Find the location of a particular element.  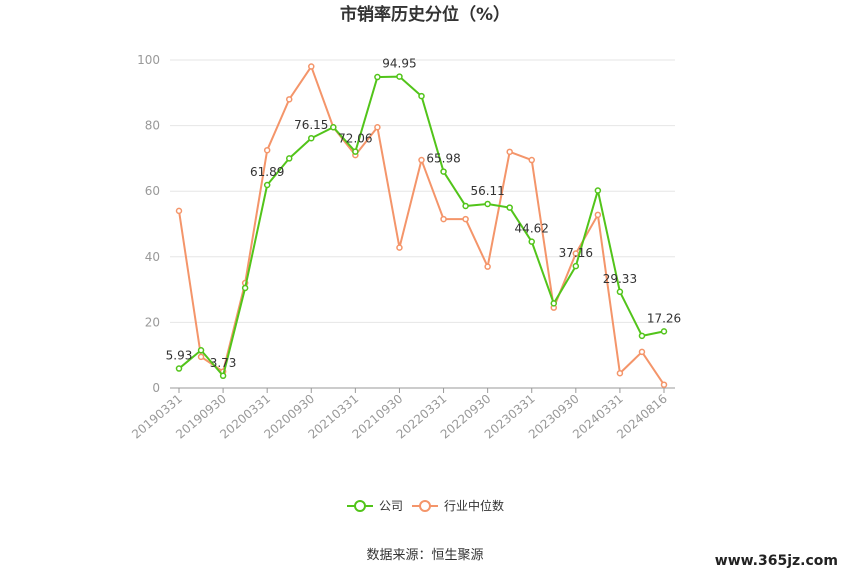

legend-item-company: 公司 is located at coordinates (375, 506).